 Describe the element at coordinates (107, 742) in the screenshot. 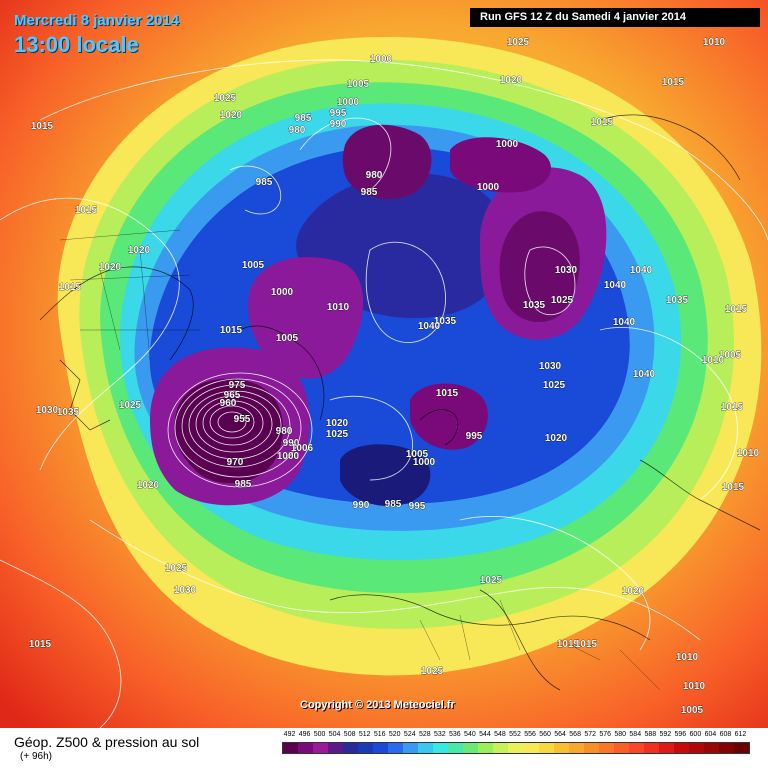

I see `map-title: Géop. Z500 & pression au sol` at that location.